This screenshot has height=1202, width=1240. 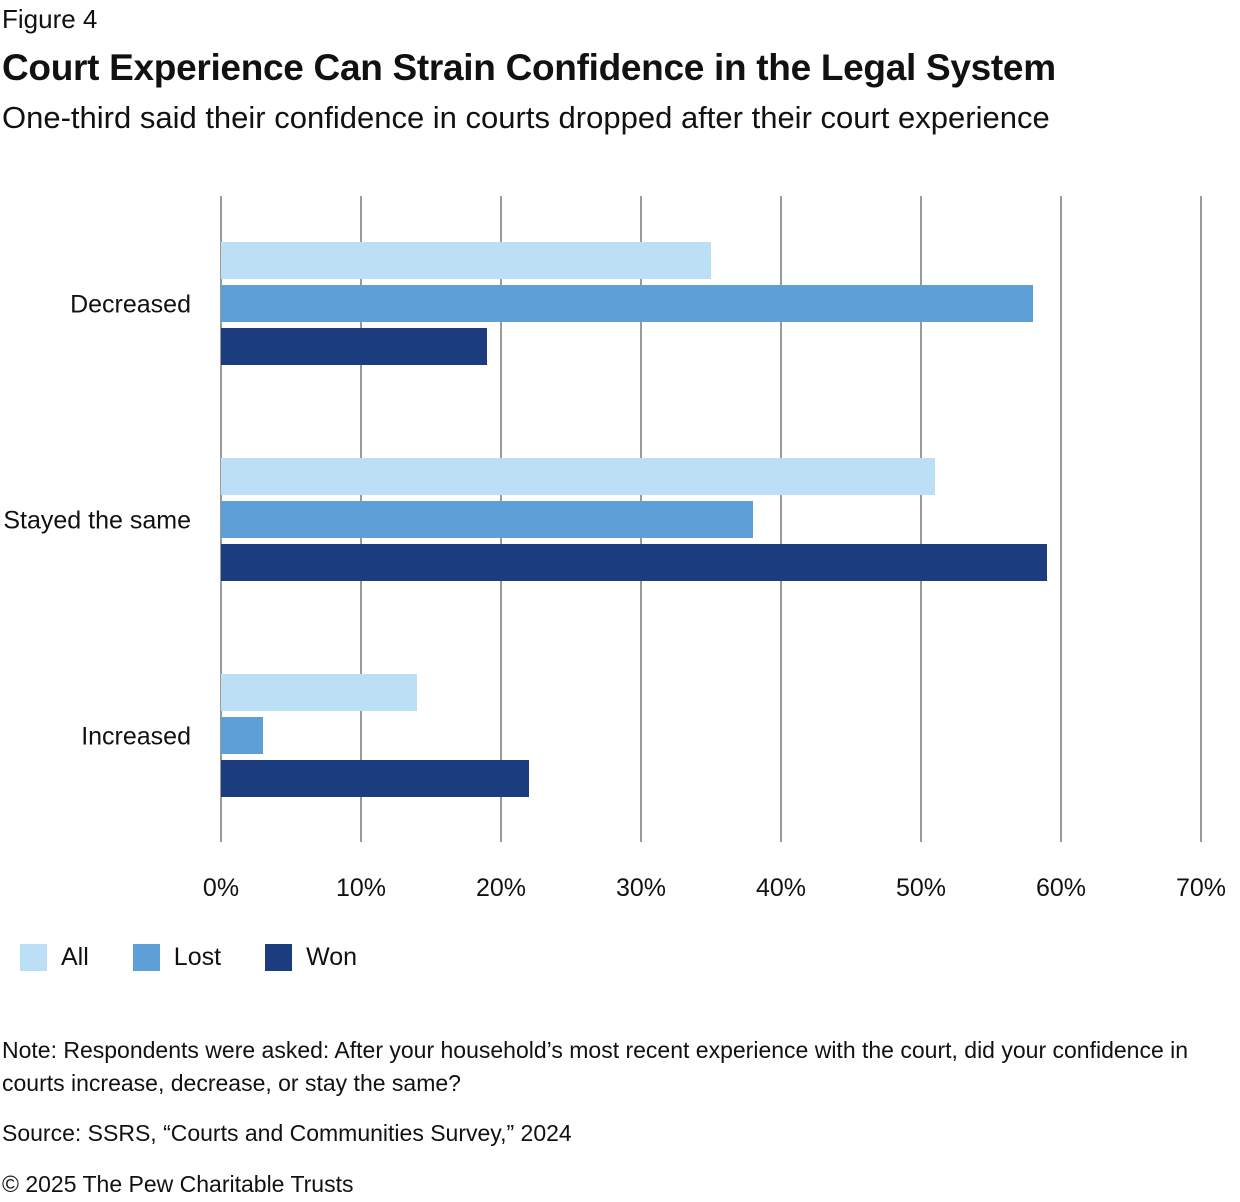 What do you see at coordinates (641, 888) in the screenshot?
I see `x-tick-label: 30%` at bounding box center [641, 888].